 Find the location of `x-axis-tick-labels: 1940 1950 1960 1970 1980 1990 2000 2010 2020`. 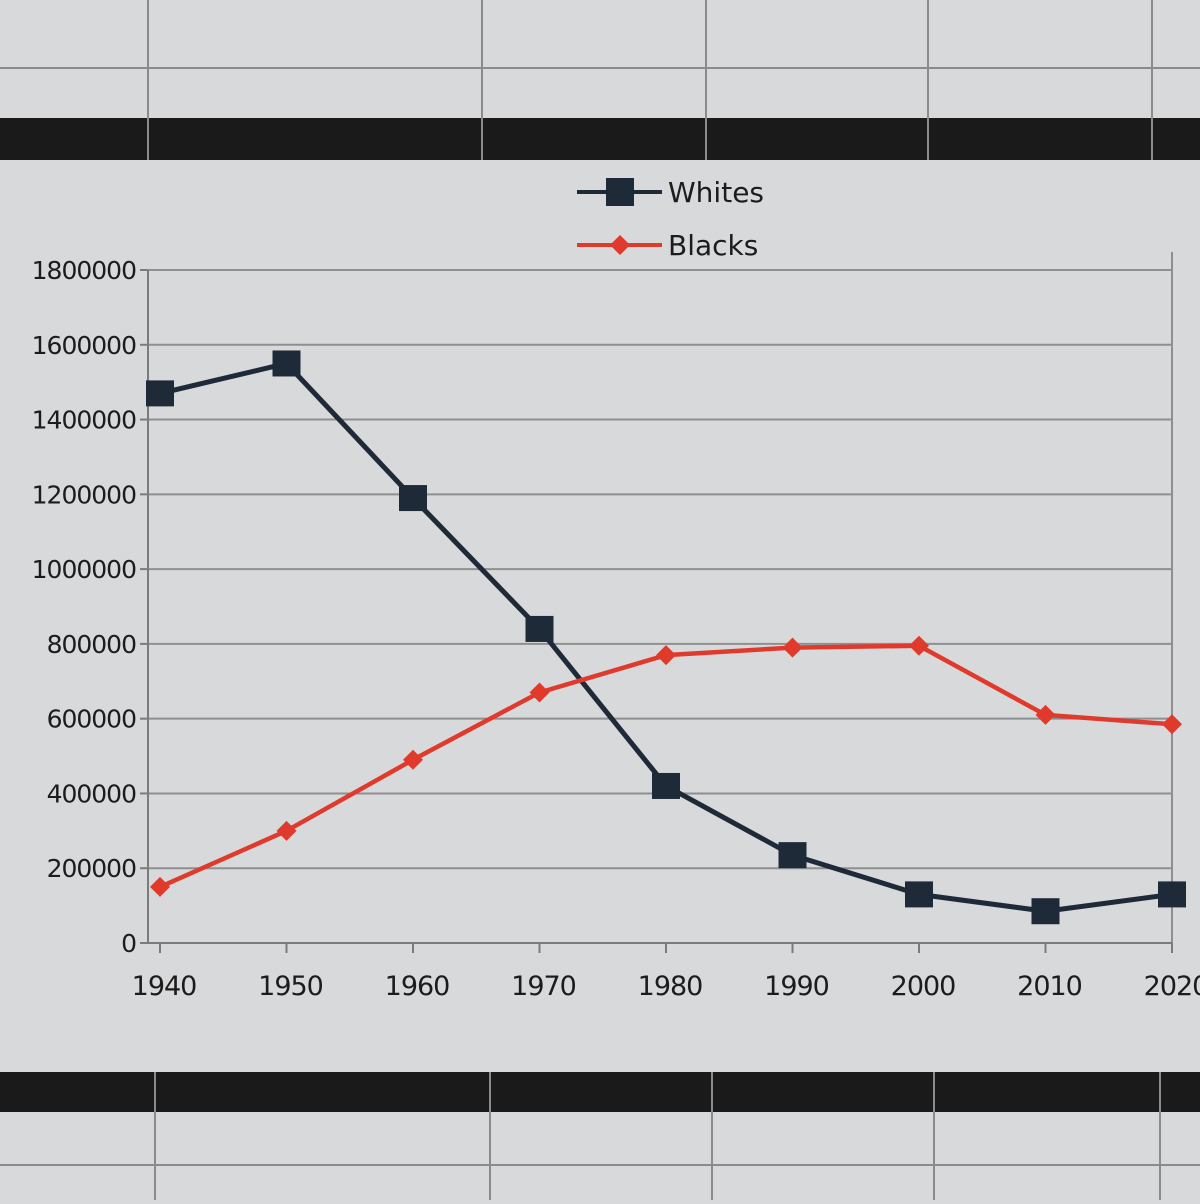

x-axis-tick-labels: 1940 1950 1960 1970 1980 1990 2000 2010 2020 is located at coordinates (666, 972).